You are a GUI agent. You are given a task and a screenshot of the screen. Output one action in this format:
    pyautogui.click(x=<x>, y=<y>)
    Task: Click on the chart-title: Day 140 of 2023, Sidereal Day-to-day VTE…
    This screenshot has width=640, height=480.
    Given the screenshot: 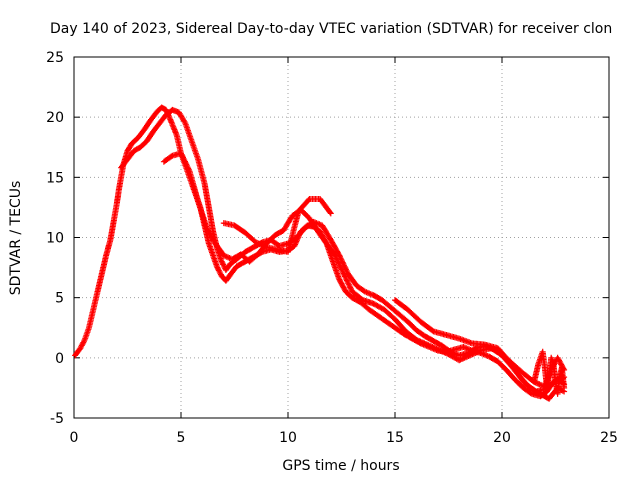 What is the action you would take?
    pyautogui.click(x=331, y=29)
    